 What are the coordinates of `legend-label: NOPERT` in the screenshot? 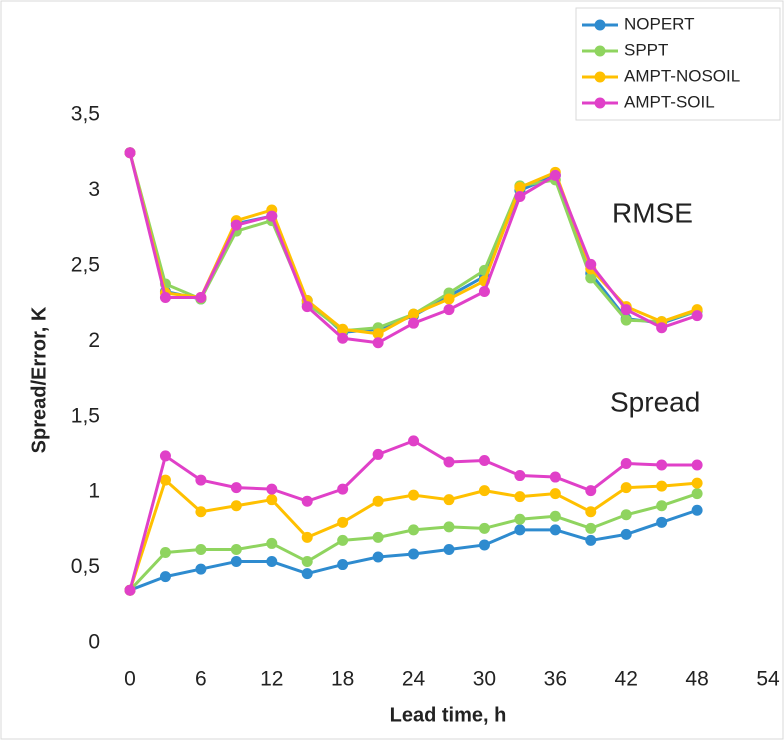 It's located at (659, 23).